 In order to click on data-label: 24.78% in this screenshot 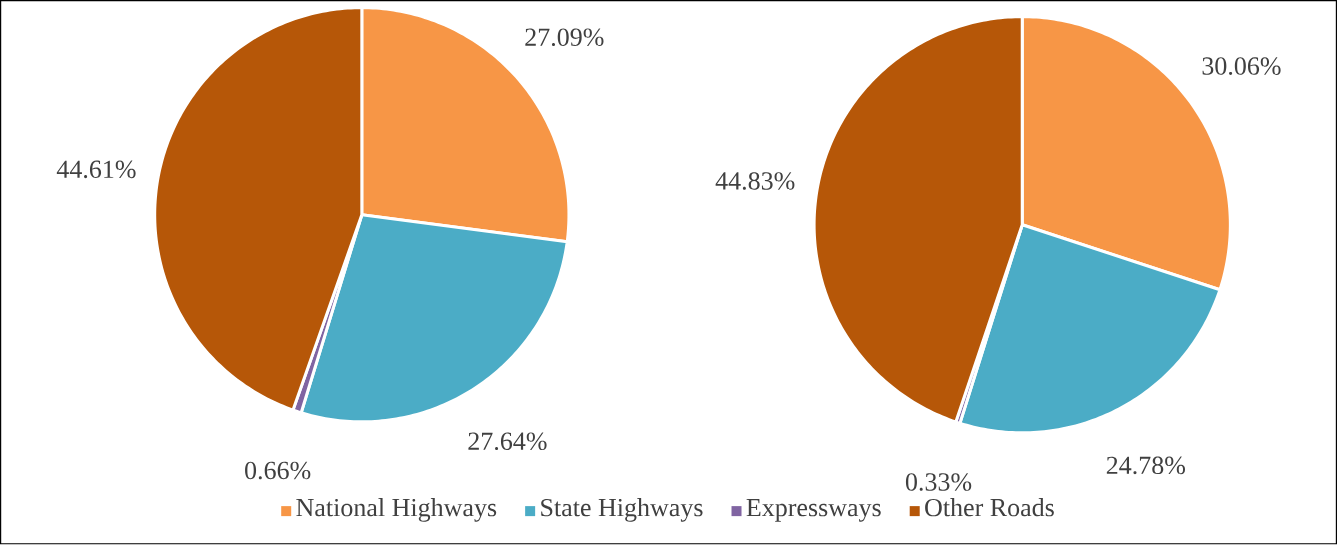, I will do `click(1146, 465)`.